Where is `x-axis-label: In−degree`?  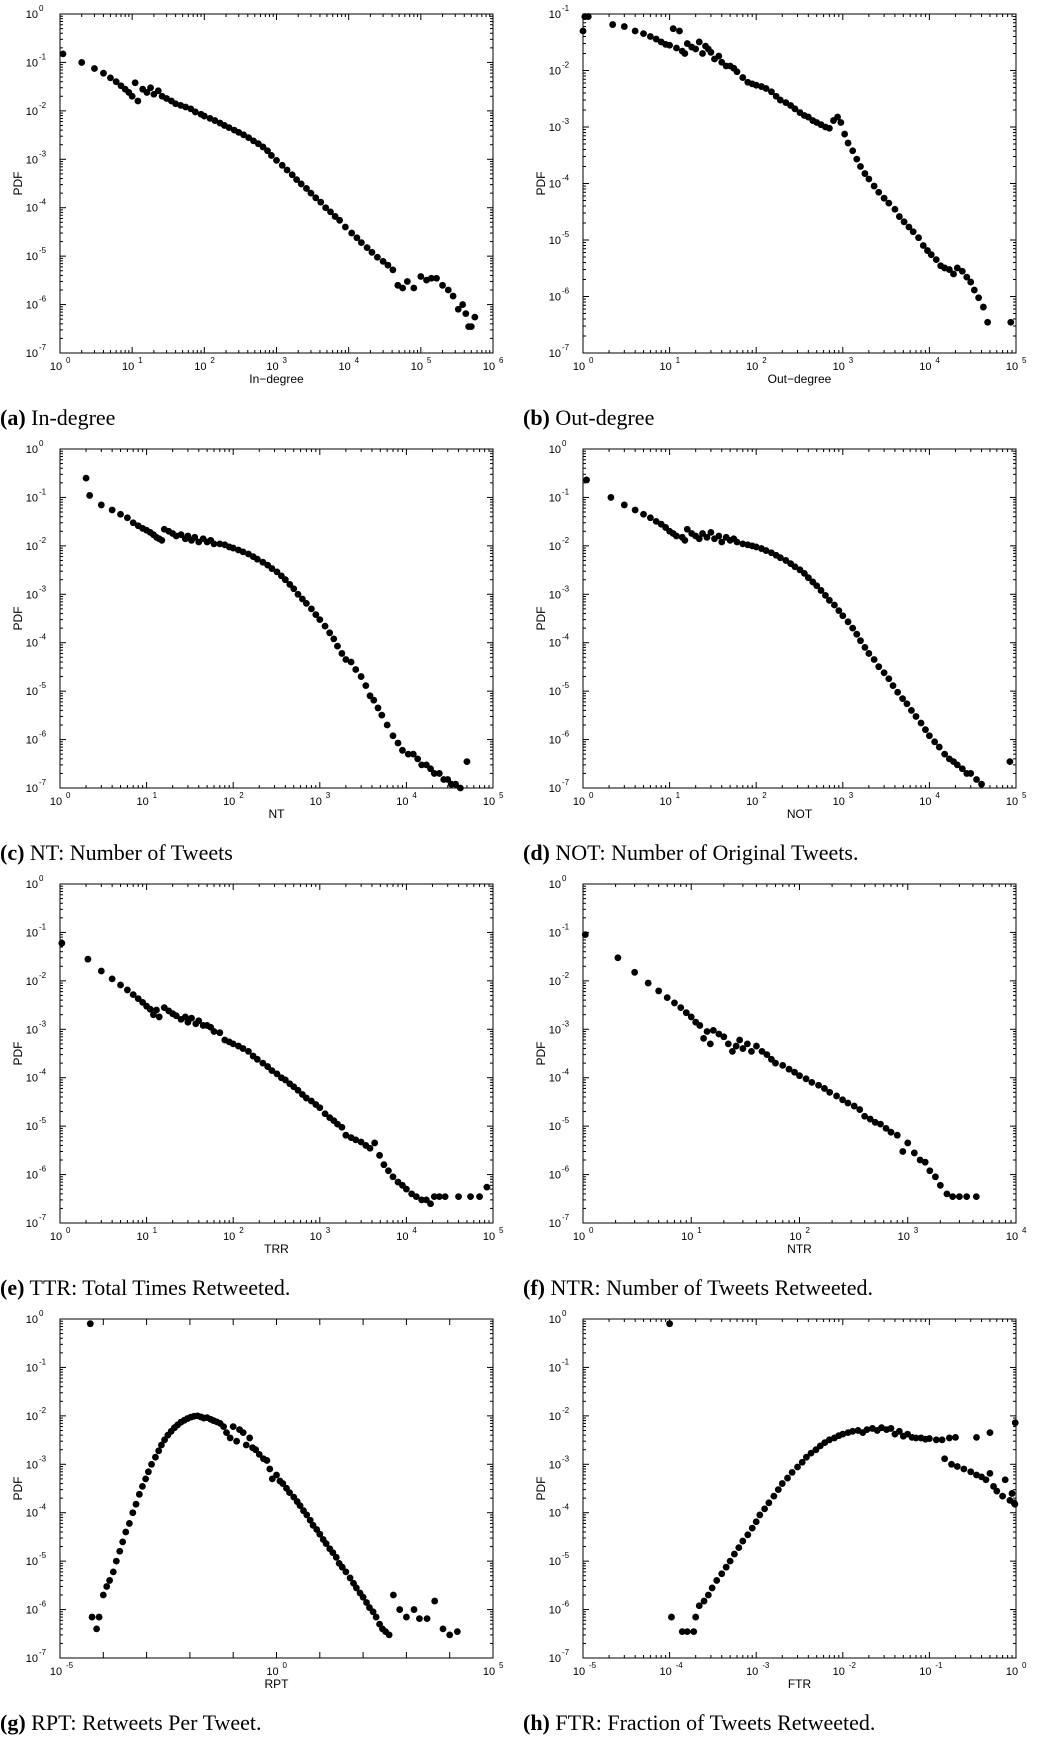 x-axis-label: In−degree is located at coordinates (276, 379).